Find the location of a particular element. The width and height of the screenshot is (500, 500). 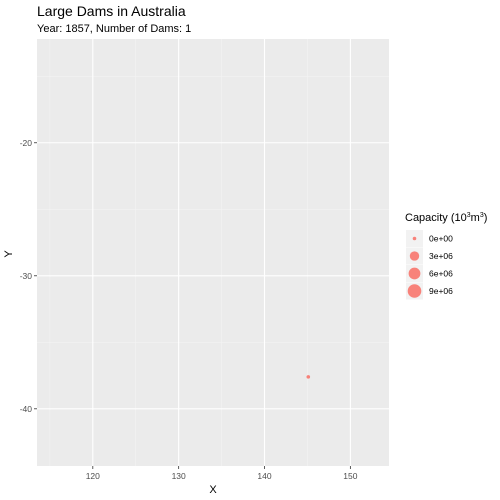

y-tick-label: -30 is located at coordinates (26, 276).